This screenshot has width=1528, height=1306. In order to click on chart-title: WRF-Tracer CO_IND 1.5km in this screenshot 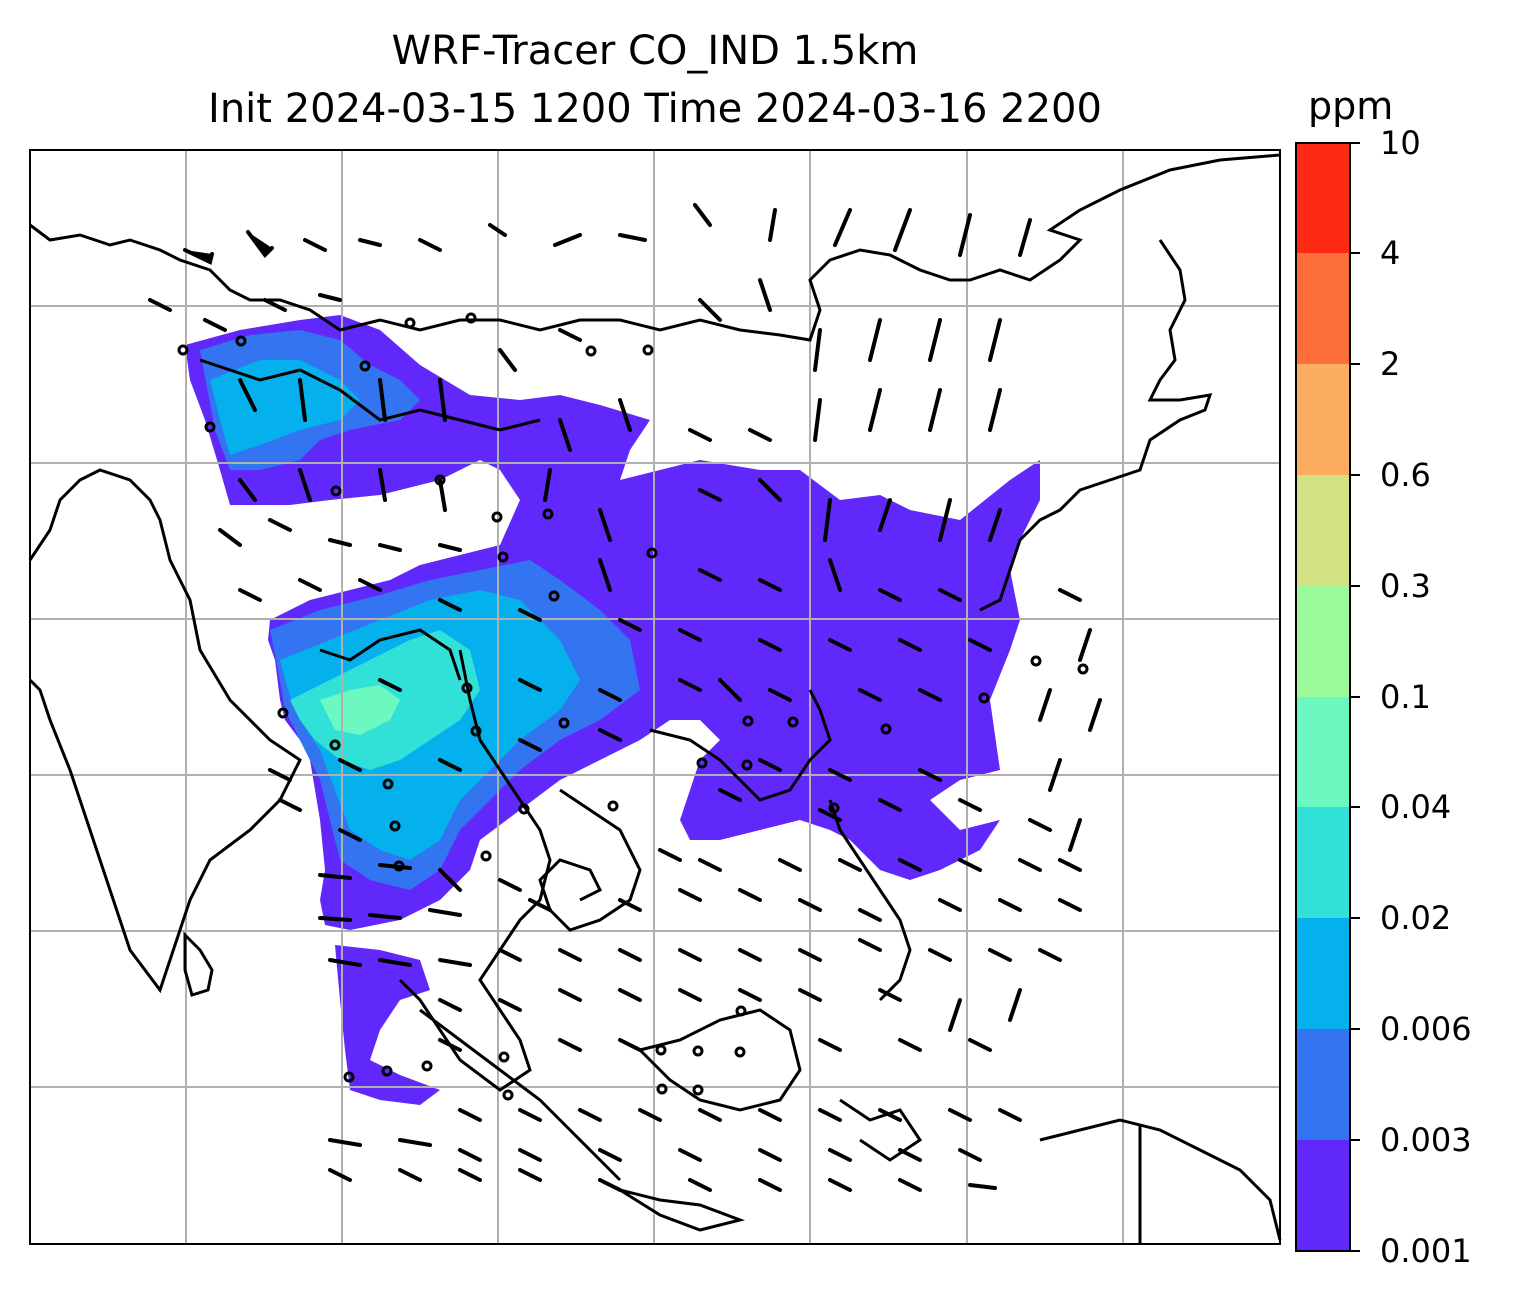, I will do `click(655, 51)`.